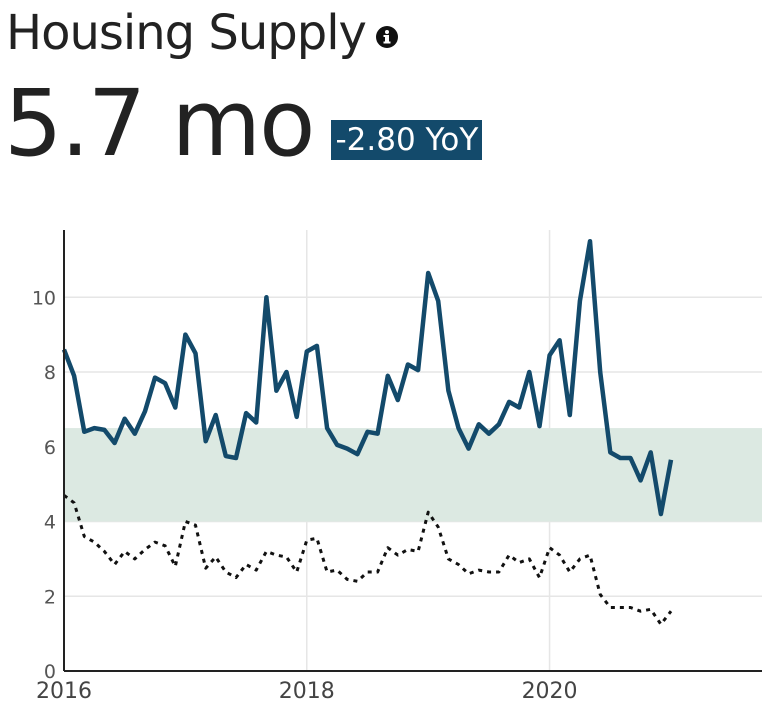 Image resolution: width=784 pixels, height=720 pixels. What do you see at coordinates (50, 448) in the screenshot?
I see `y-tick-label: 6` at bounding box center [50, 448].